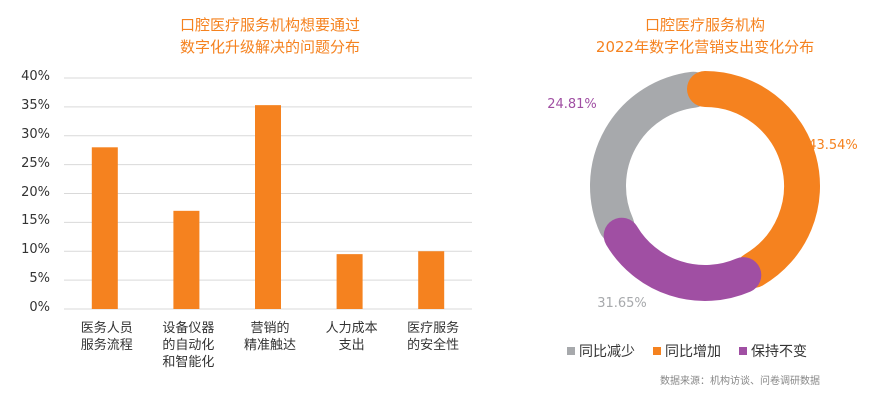 The height and width of the screenshot is (418, 881). Describe the element at coordinates (35, 105) in the screenshot. I see `y-tick-label: 35%` at that location.